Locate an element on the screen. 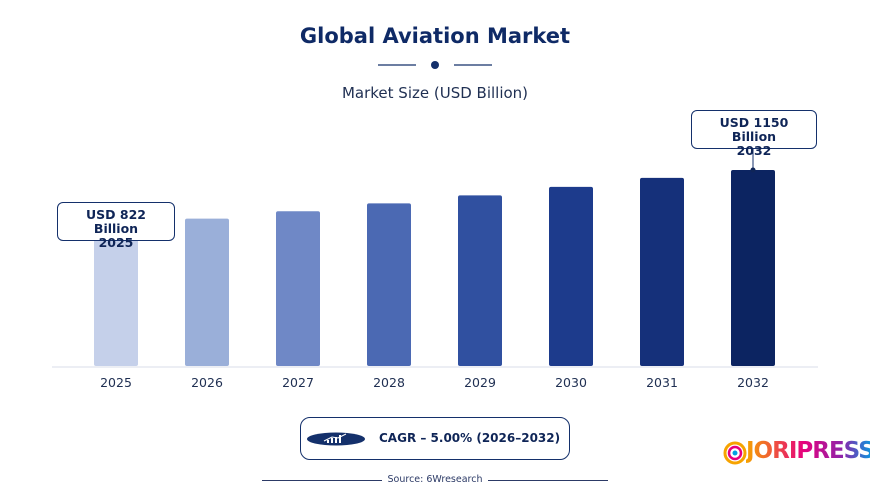  x-tick-label-2030: 2030 is located at coordinates (571, 382).